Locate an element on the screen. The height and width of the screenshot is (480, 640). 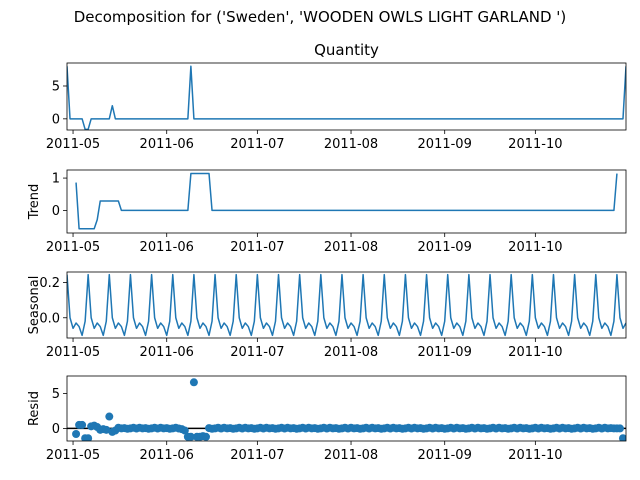
y-axis-label: Trend is located at coordinates (34, 202).